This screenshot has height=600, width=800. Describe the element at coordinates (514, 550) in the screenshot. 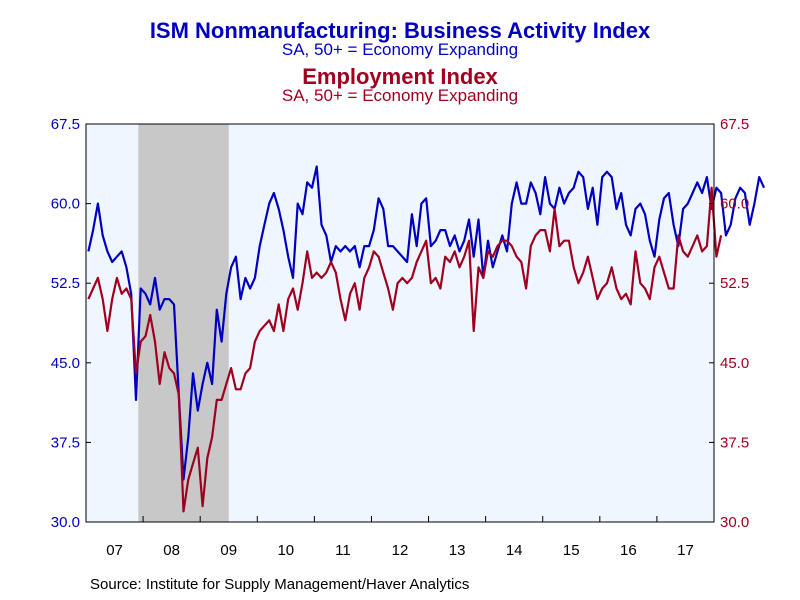

I see `x-tick-label: 14` at that location.